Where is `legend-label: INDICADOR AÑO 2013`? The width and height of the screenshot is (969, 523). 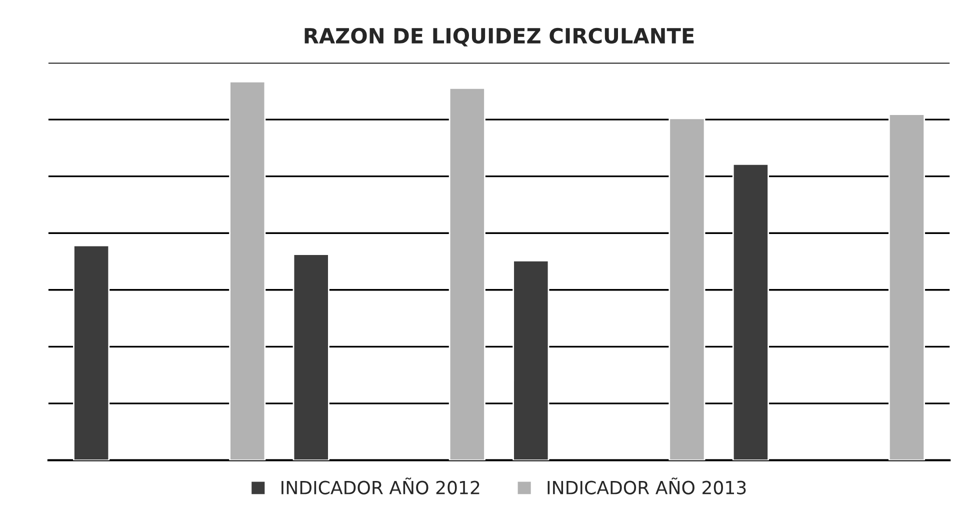 legend-label: INDICADOR AÑO 2013 is located at coordinates (647, 486).